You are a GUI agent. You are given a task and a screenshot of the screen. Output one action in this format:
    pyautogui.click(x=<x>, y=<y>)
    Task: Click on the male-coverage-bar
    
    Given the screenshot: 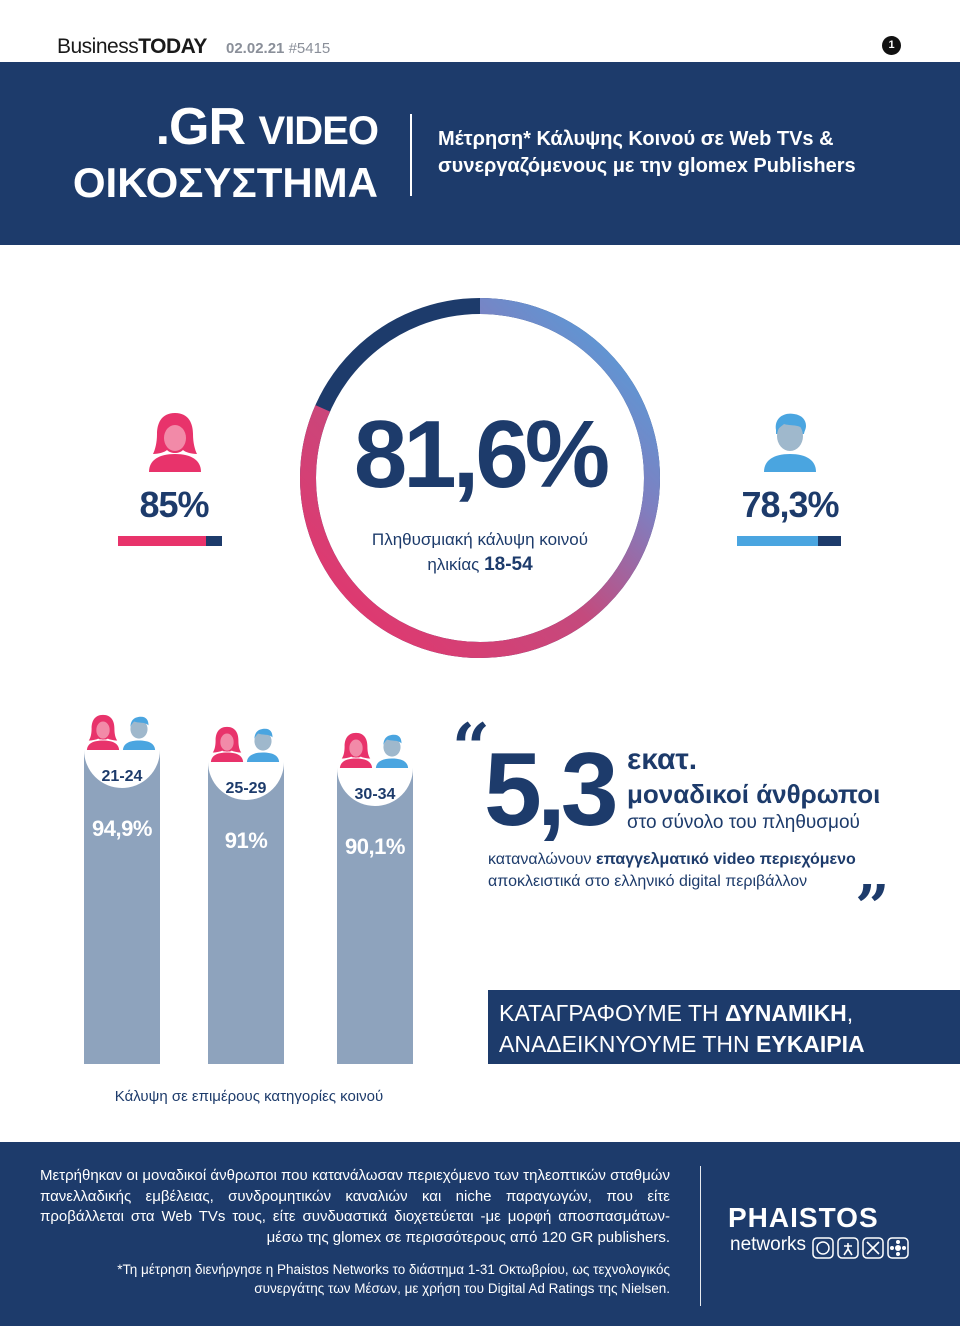 What is the action you would take?
    pyautogui.click(x=789, y=541)
    